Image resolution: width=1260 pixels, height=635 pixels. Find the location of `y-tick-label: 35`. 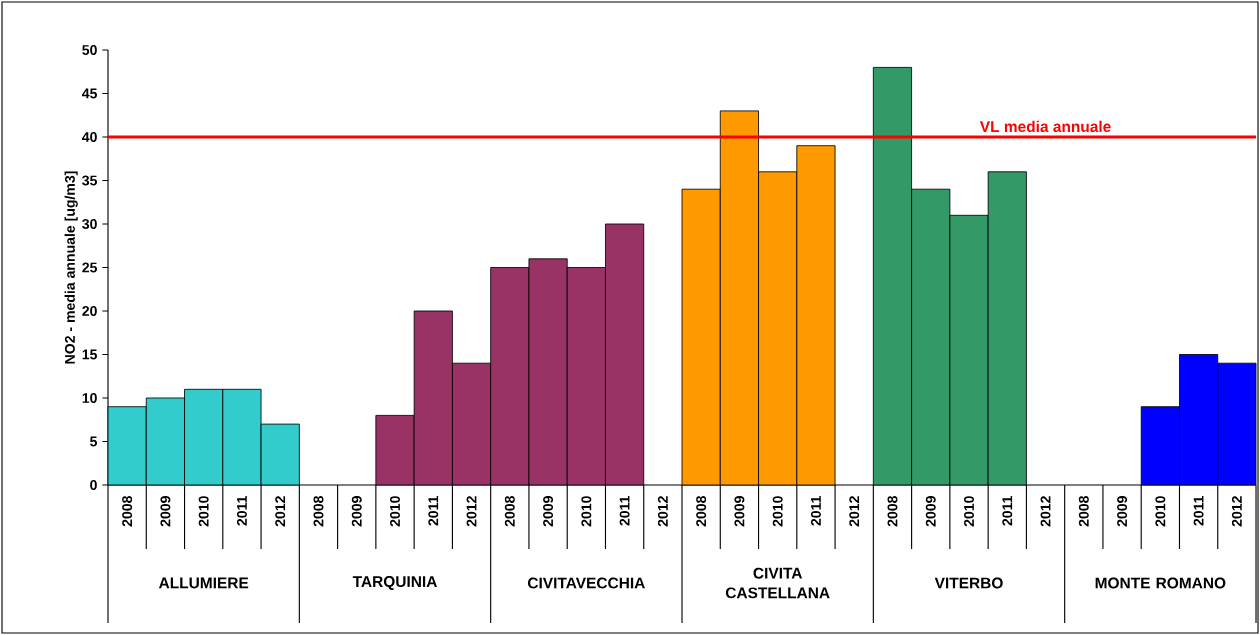

y-tick-label: 35 is located at coordinates (90, 180).